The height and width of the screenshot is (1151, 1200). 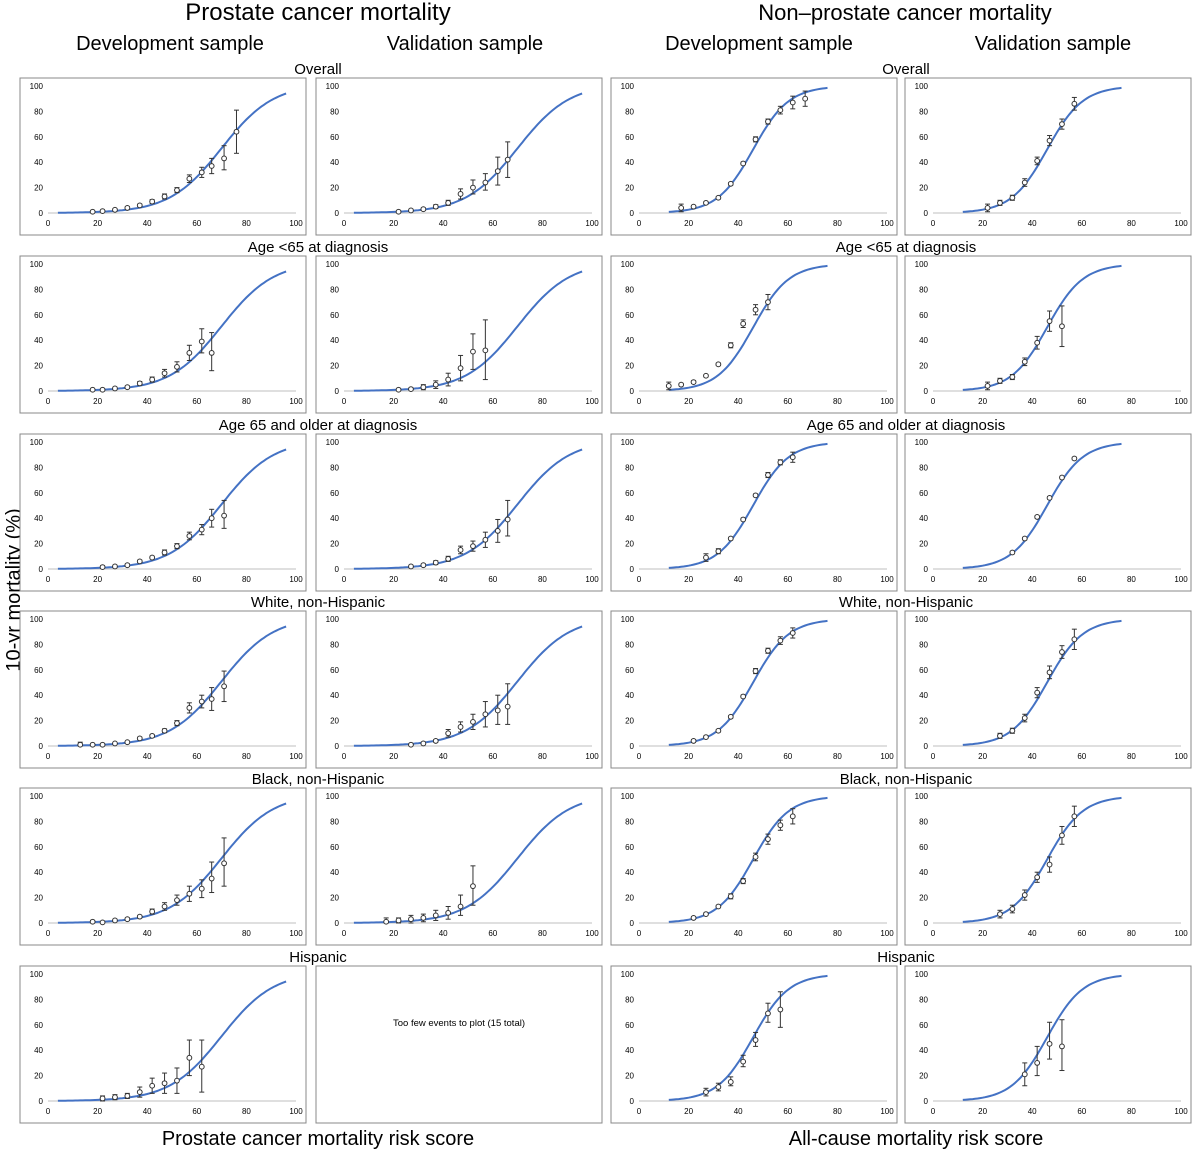 What do you see at coordinates (639, 401) in the screenshot?
I see `x-tick-label: 0` at bounding box center [639, 401].